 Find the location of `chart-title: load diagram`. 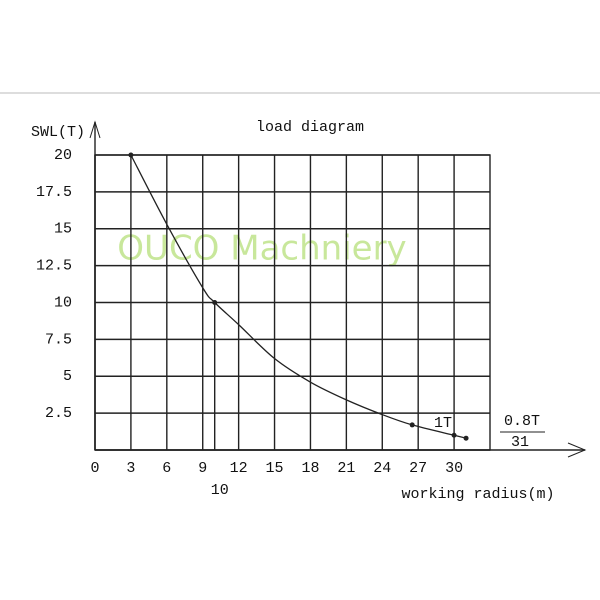

chart-title: load diagram is located at coordinates (310, 127).